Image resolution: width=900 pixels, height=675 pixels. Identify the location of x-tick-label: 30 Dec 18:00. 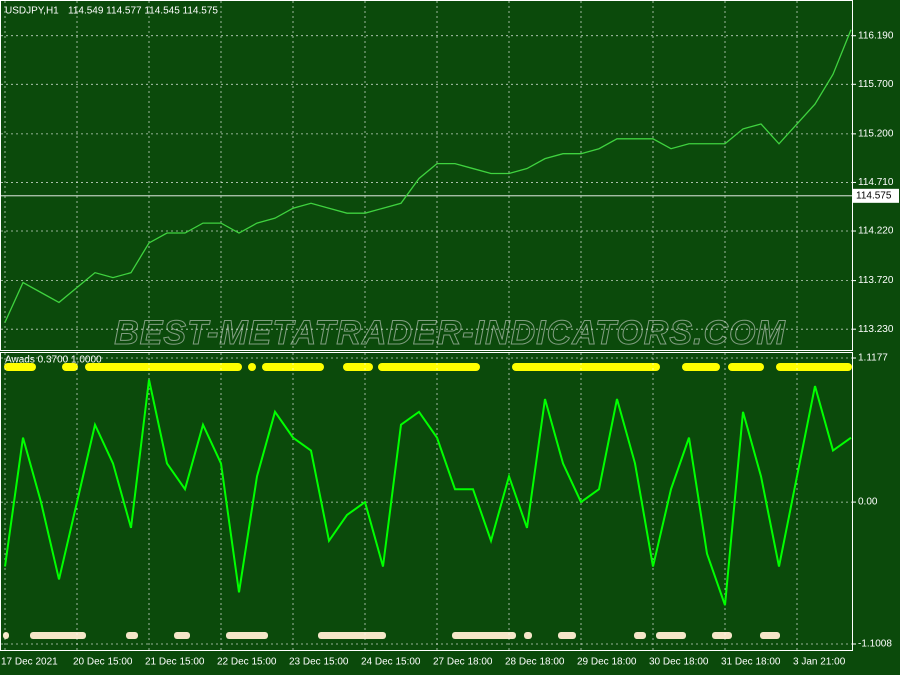
(679, 662).